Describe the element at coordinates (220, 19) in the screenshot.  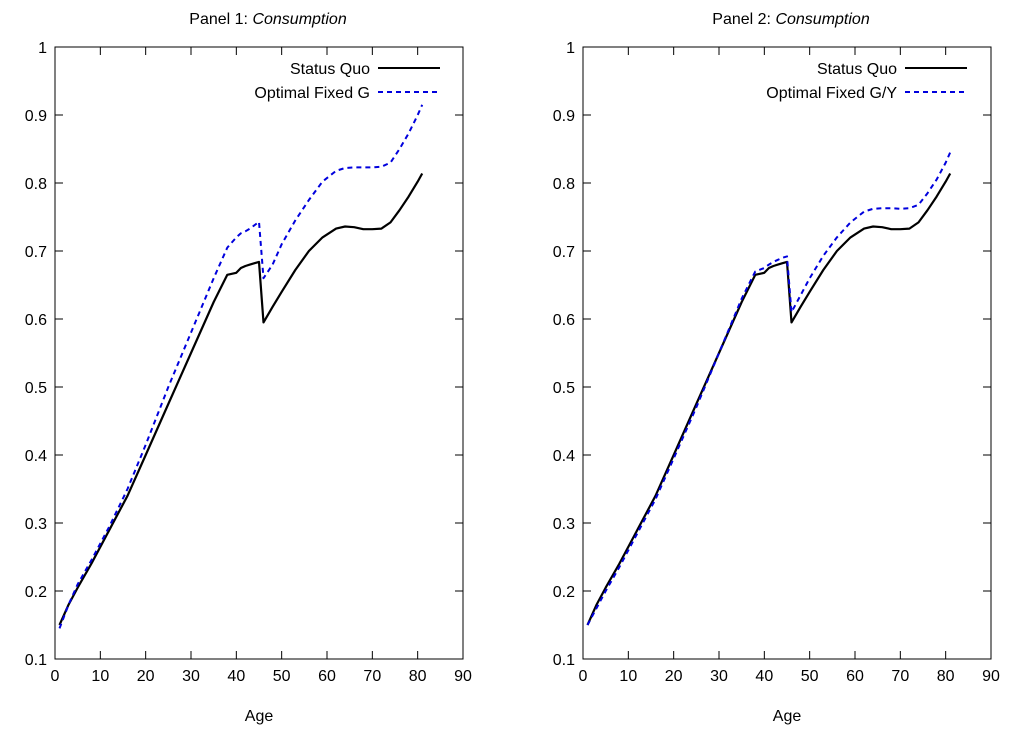
I see `chart-title-prefix: Panel 1:` at that location.